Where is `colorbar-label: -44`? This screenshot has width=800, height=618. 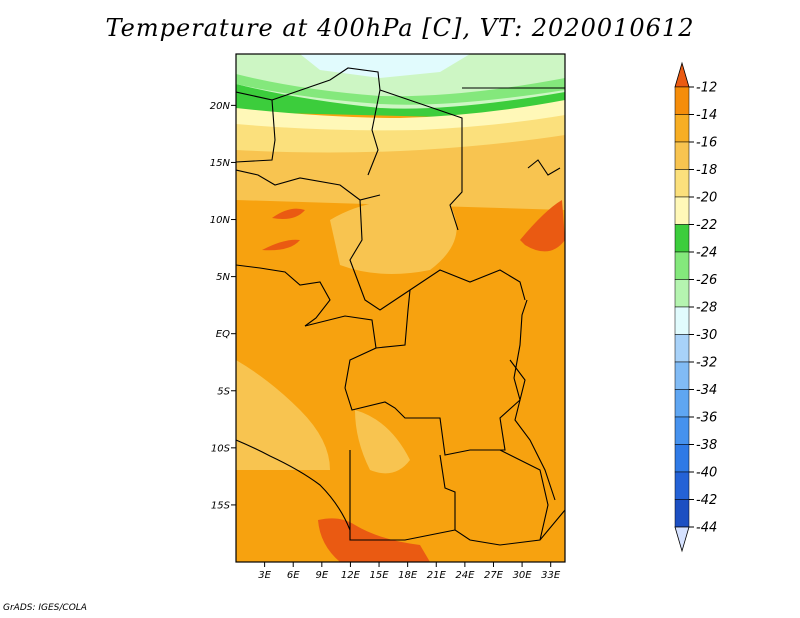 colorbar-label: -44 is located at coordinates (706, 528).